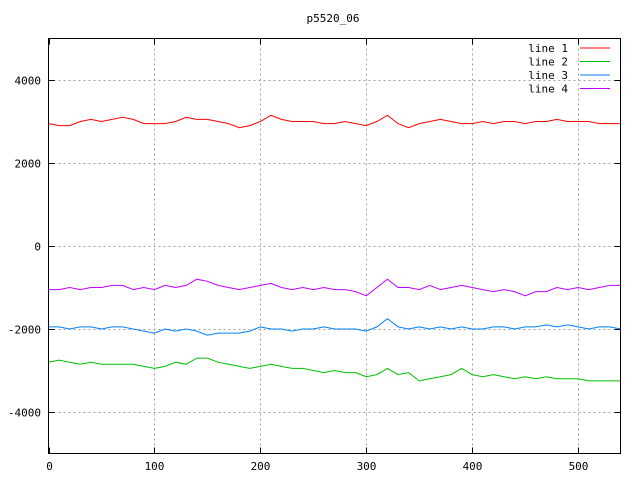 The image size is (640, 480). What do you see at coordinates (28, 164) in the screenshot?
I see `y-tick-label: 2000` at bounding box center [28, 164].